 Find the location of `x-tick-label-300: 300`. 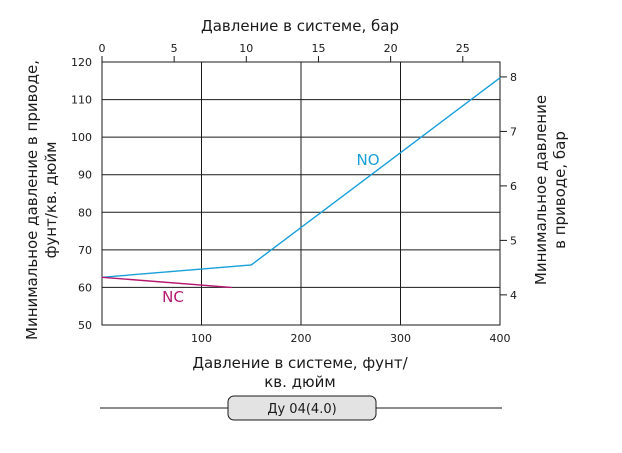

x-tick-label-300: 300 is located at coordinates (400, 338).